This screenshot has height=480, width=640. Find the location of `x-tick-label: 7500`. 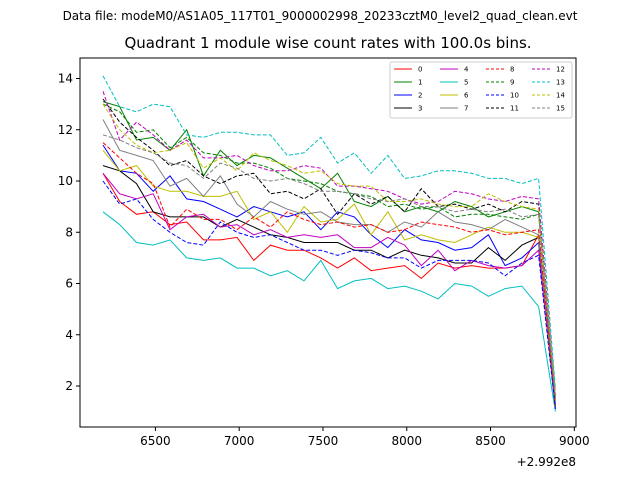

x-tick-label: 7500 is located at coordinates (323, 441).